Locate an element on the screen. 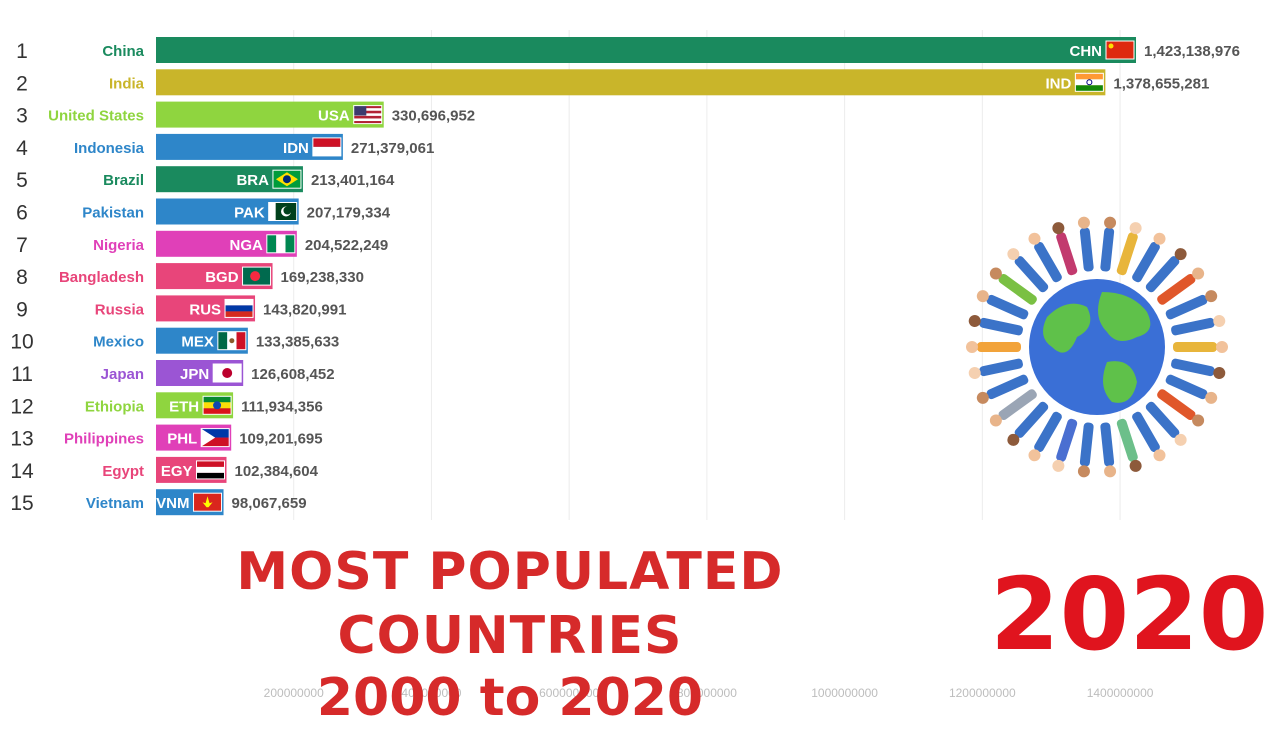  x-tick-label: 1000000000 is located at coordinates (844, 693).